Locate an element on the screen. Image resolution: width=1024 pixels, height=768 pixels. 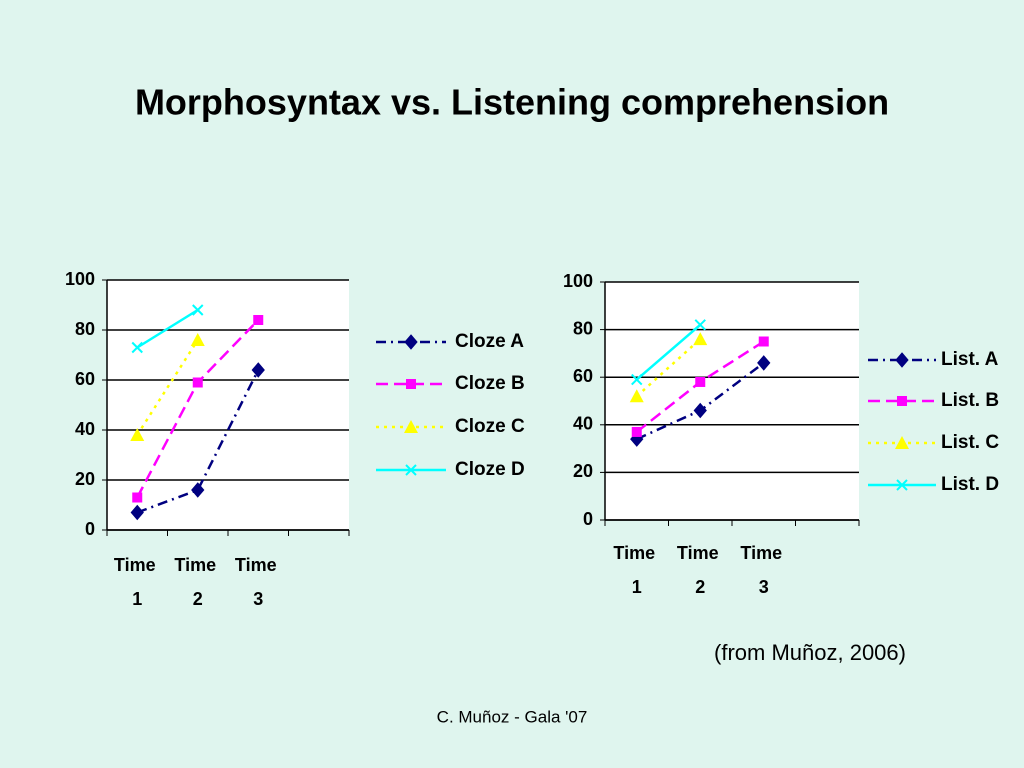
legend-label: Cloze D is located at coordinates (490, 469).